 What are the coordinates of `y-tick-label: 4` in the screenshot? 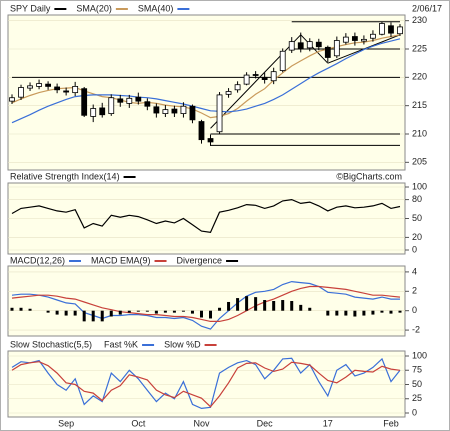 It's located at (414, 271).